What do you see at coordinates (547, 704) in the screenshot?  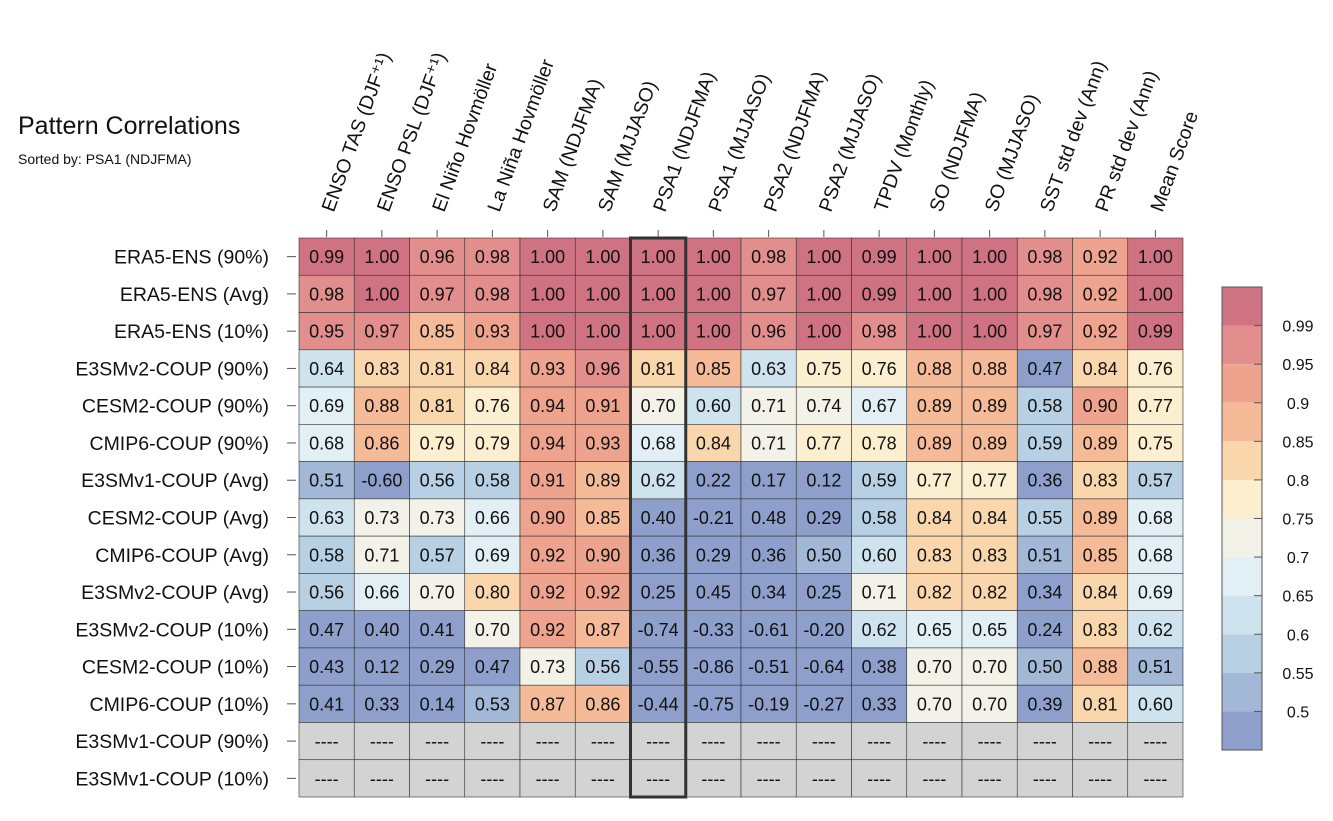 I see `cell-value: 0.87` at bounding box center [547, 704].